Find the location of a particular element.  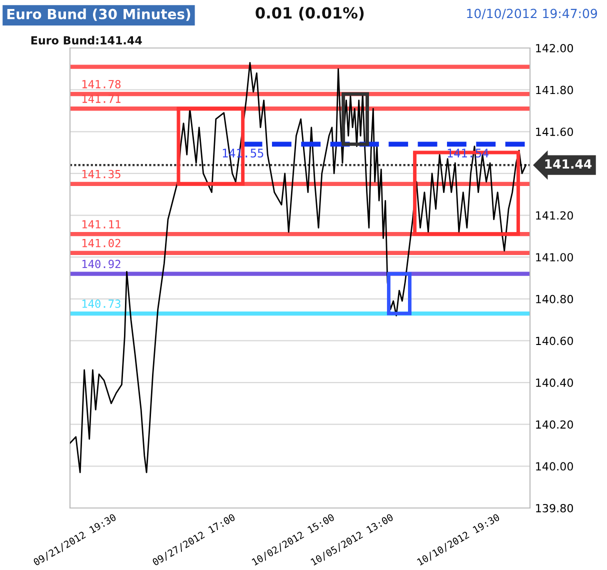

ref-line-label: 141.78 is located at coordinates (101, 84).